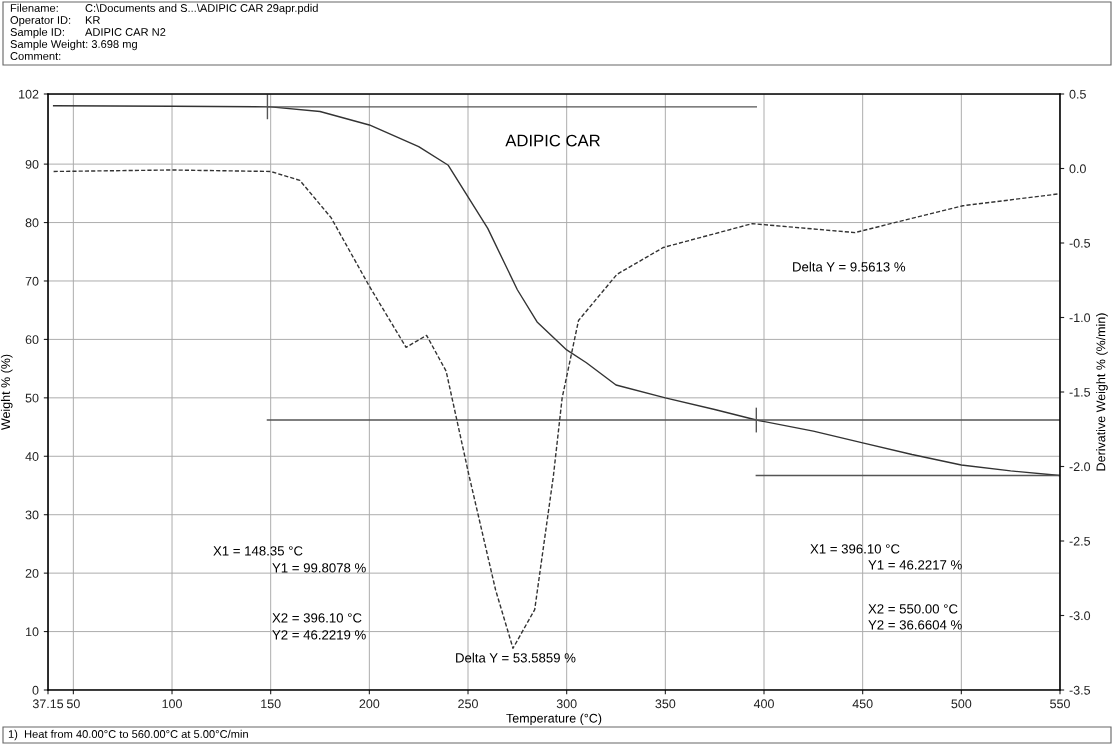 The image size is (1114, 746). I want to click on y-tick-label: 70, so click(32, 281).